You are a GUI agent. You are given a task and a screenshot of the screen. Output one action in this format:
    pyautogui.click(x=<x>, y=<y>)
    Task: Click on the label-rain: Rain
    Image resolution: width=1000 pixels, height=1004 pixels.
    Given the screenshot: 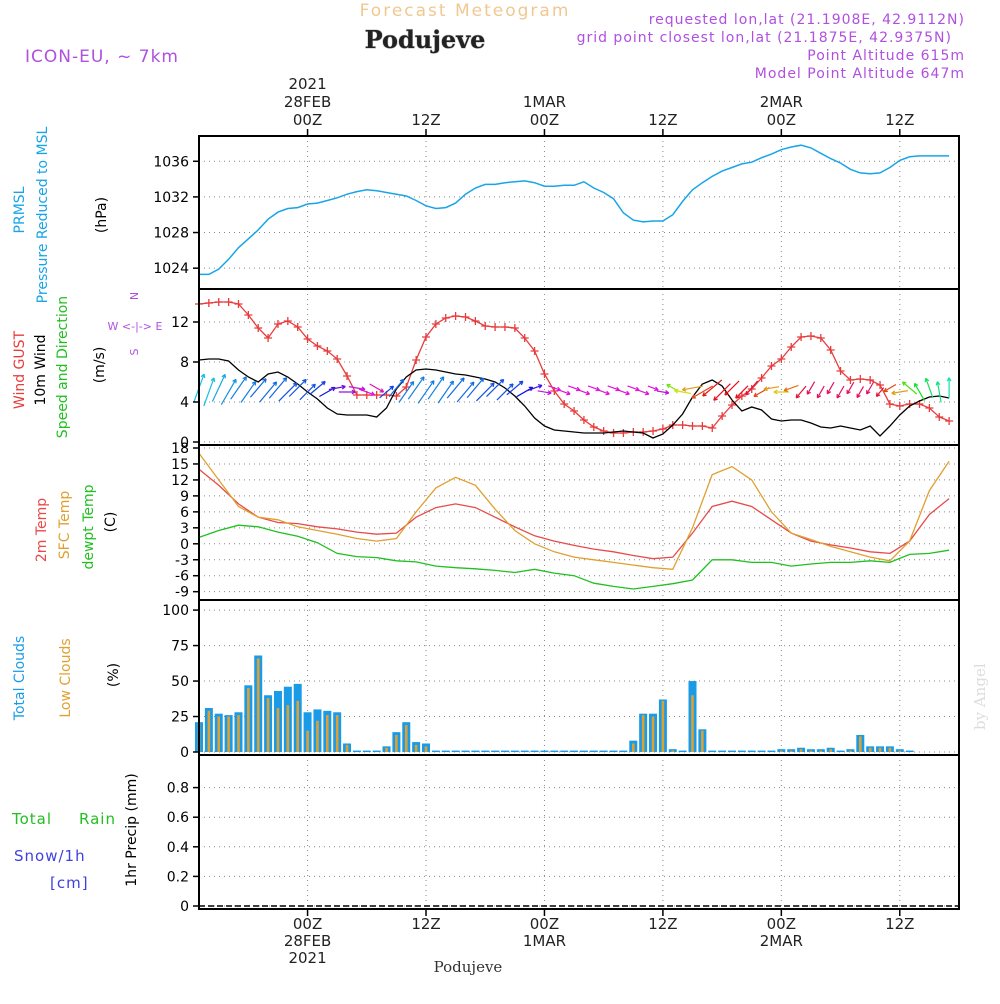 What is the action you would take?
    pyautogui.click(x=97, y=819)
    